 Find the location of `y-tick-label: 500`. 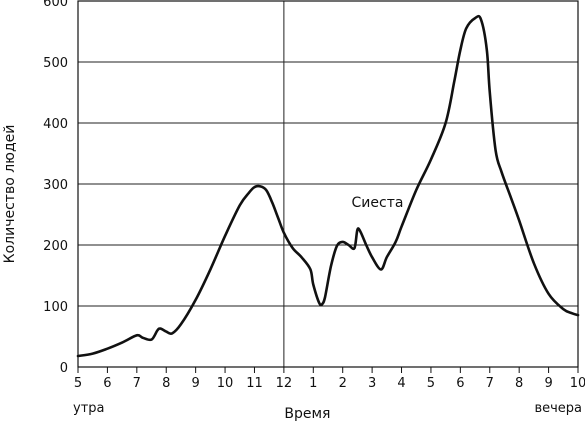

y-tick-label: 500 is located at coordinates (55, 63).